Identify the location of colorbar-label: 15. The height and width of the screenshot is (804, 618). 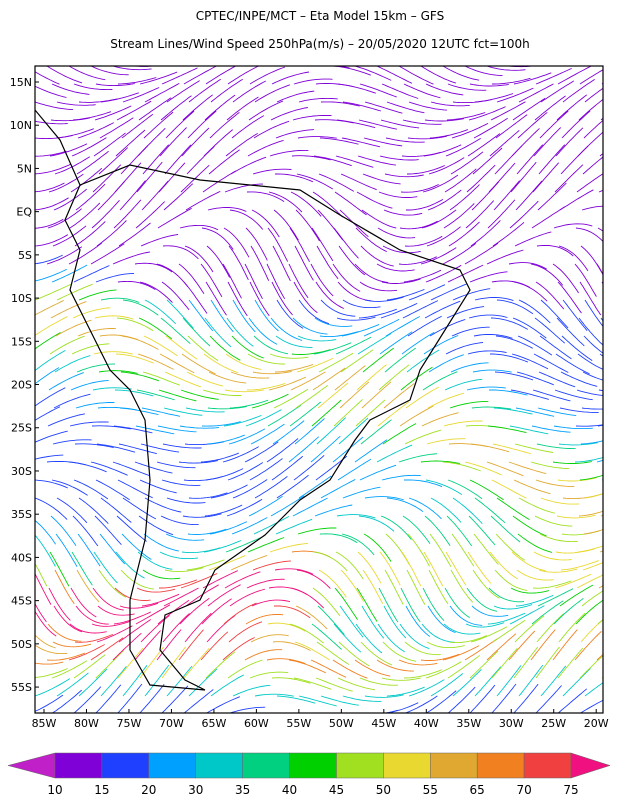
(101, 790).